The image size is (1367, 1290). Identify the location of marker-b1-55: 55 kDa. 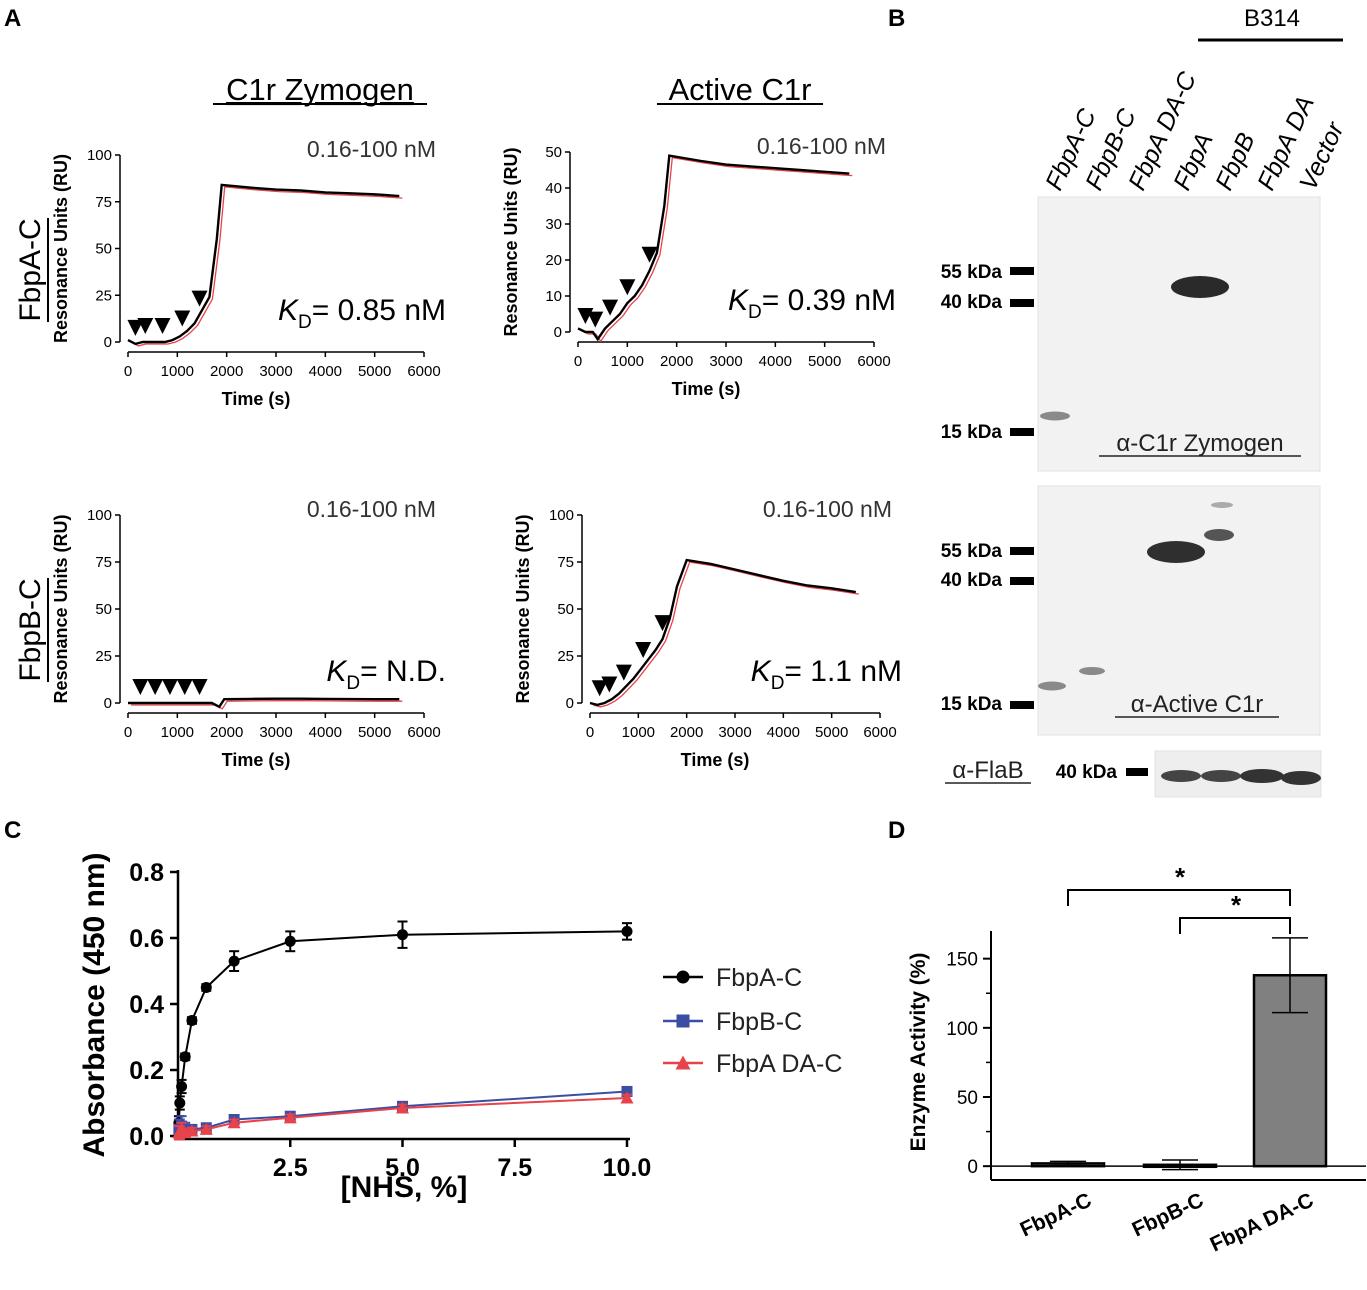
(972, 272).